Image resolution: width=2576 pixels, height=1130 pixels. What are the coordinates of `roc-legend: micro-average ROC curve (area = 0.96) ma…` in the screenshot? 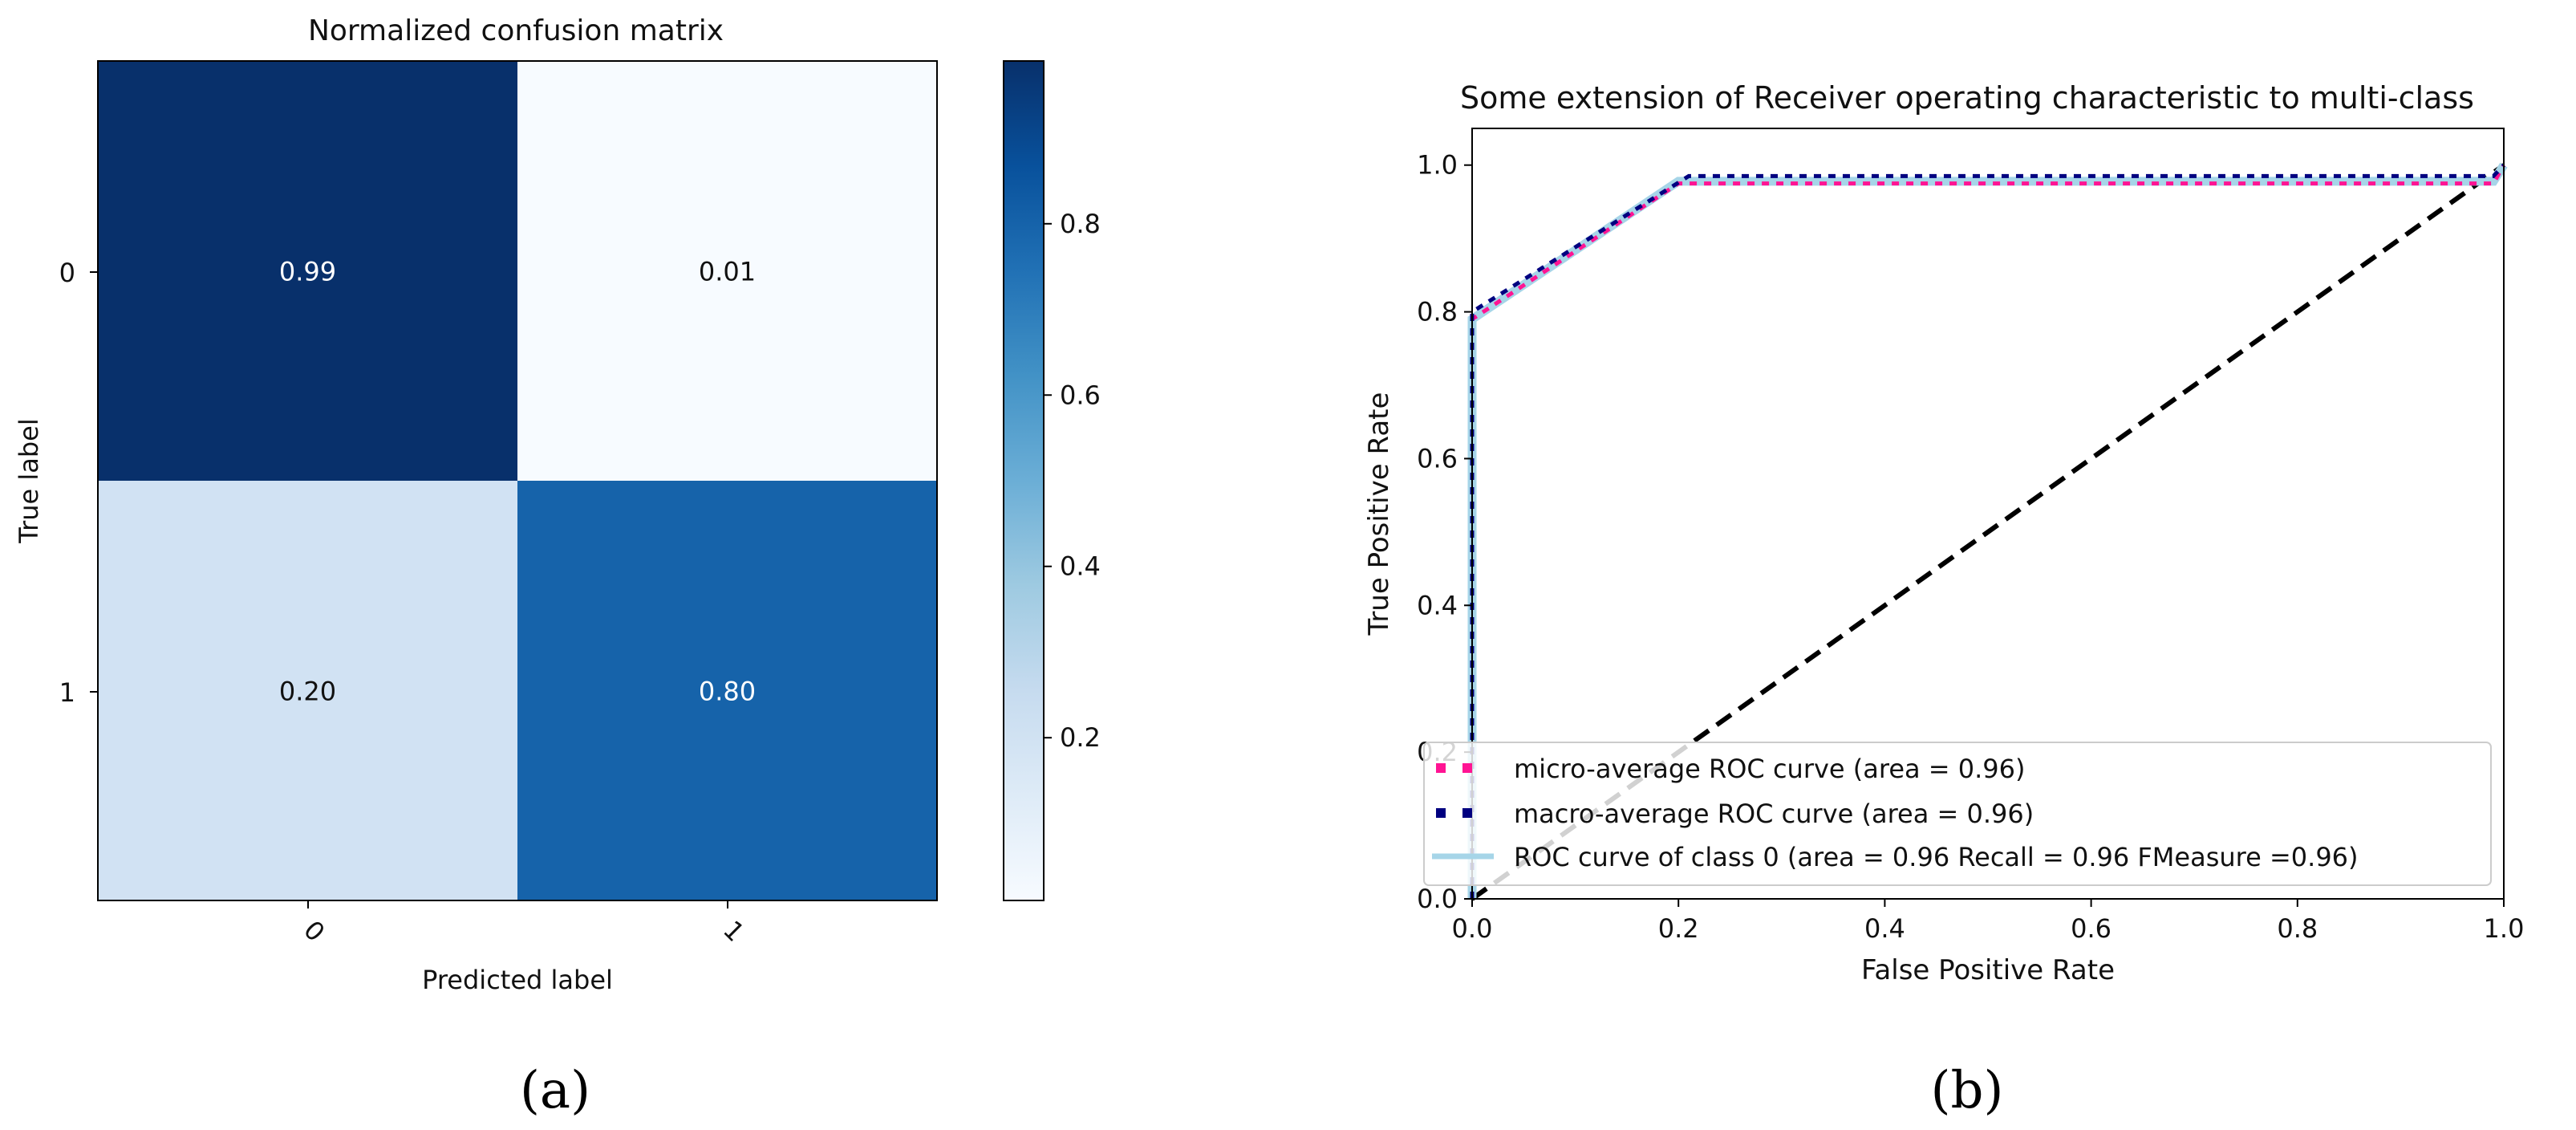 It's located at (1957, 814).